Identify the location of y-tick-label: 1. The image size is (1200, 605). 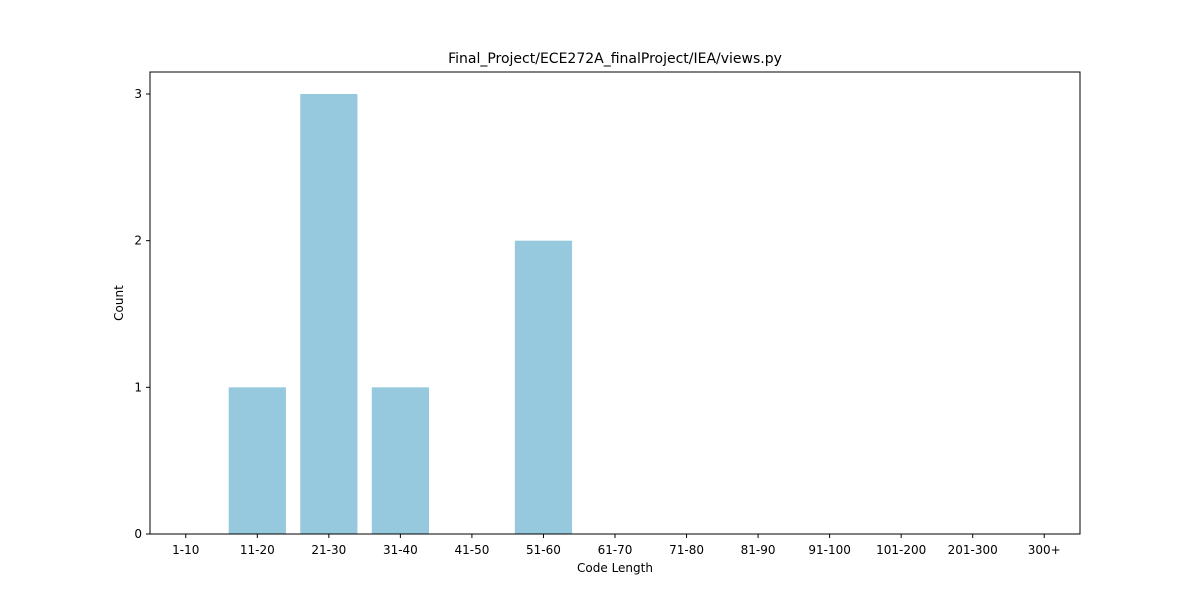
(138, 387).